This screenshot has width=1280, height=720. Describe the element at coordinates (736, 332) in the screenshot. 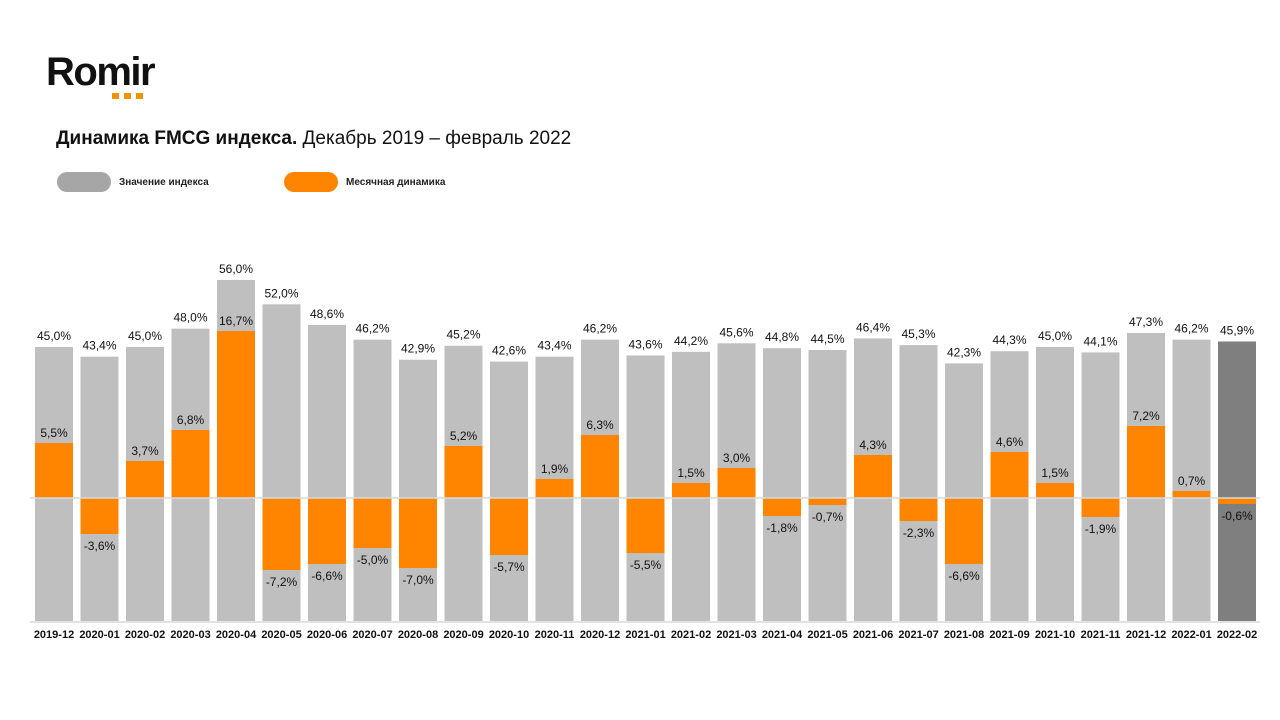

I see `index-value-label: 45,6%` at that location.